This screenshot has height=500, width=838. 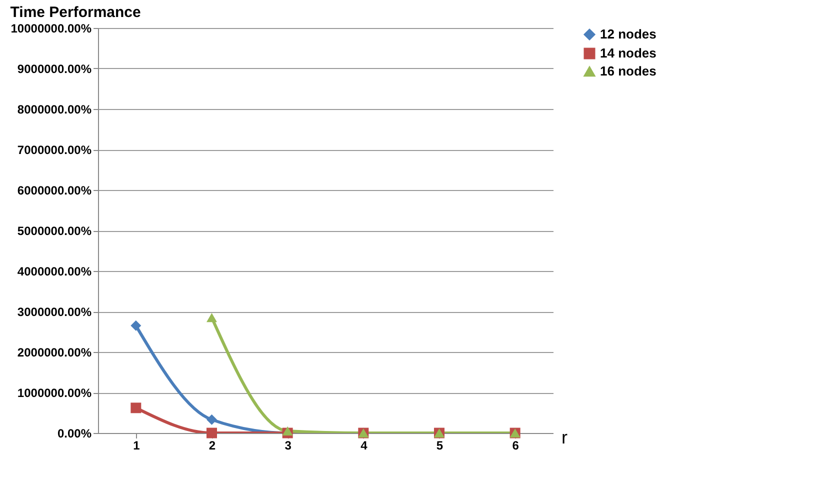 What do you see at coordinates (54, 312) in the screenshot?
I see `y-tick-label: 3000000.00%` at bounding box center [54, 312].